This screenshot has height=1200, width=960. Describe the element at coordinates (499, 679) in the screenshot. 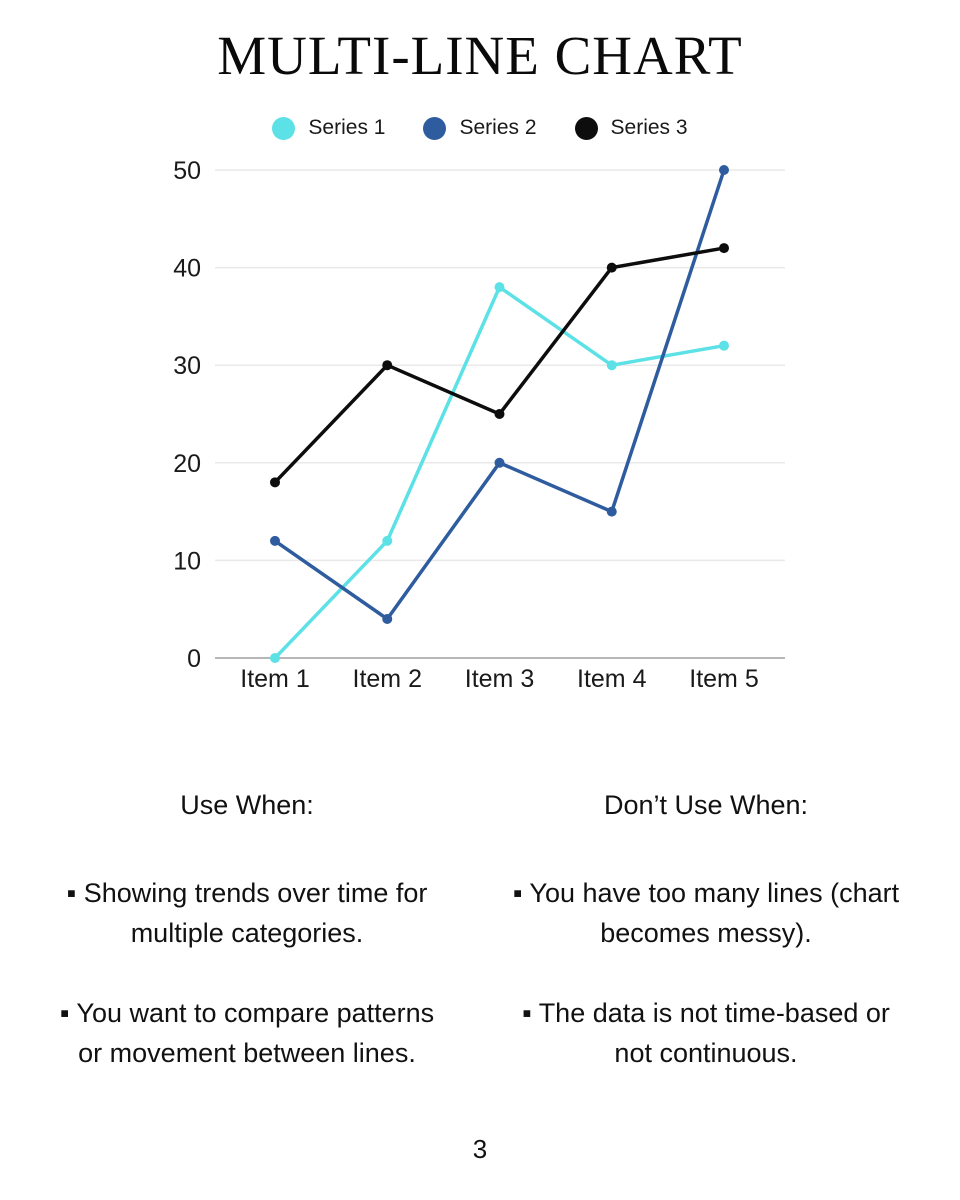

I see `svg-text: Item 3` at that location.